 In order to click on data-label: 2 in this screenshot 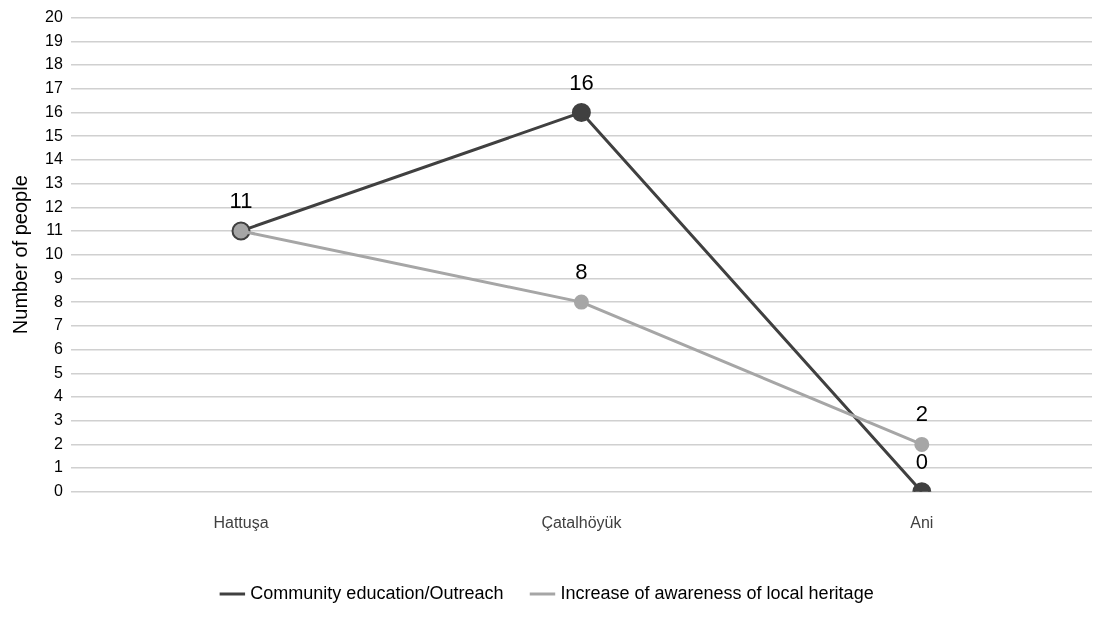, I will do `click(921, 414)`.